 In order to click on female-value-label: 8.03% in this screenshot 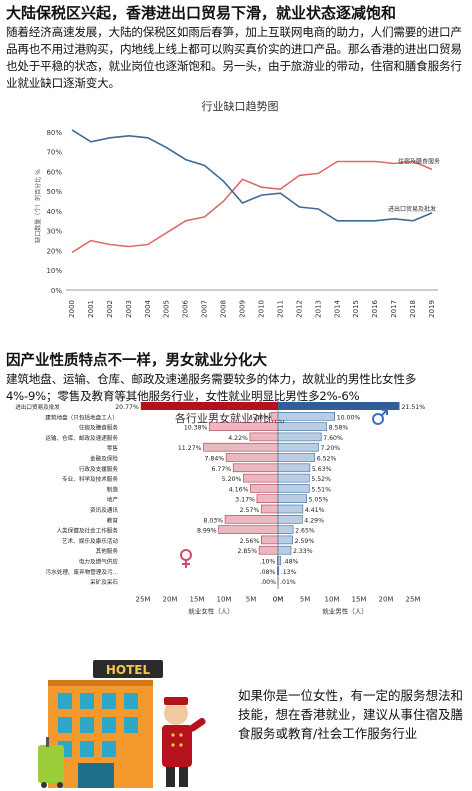, I will do `click(213, 520)`.